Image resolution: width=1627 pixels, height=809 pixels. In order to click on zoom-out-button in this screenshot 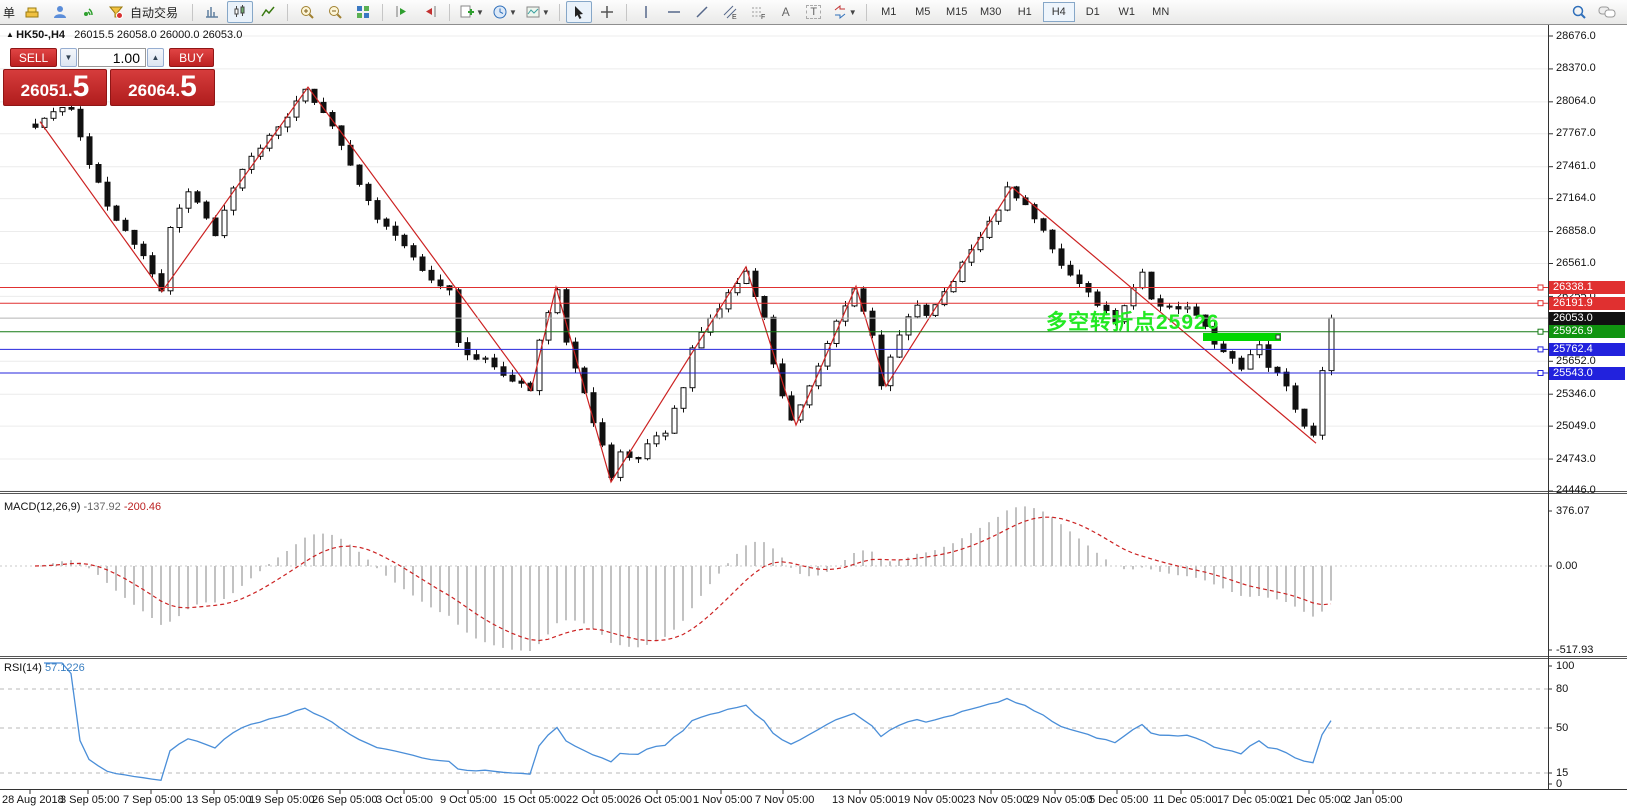, I will do `click(335, 12)`.